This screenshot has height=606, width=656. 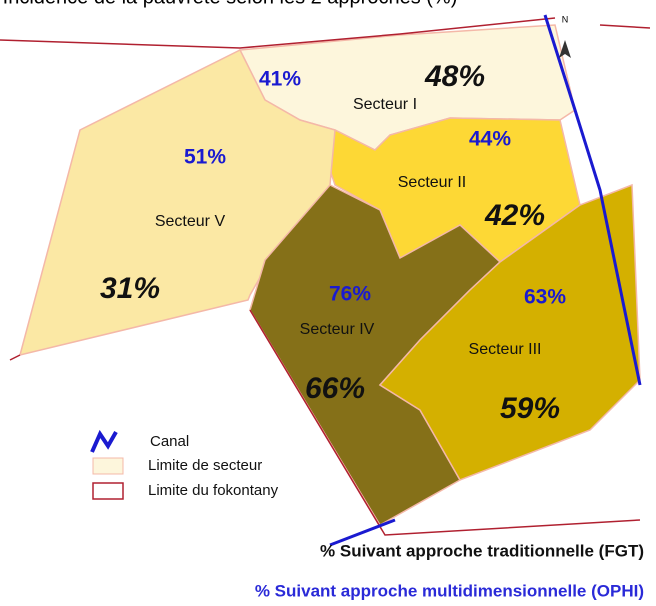 I want to click on north-arrow: N, so click(x=565, y=36).